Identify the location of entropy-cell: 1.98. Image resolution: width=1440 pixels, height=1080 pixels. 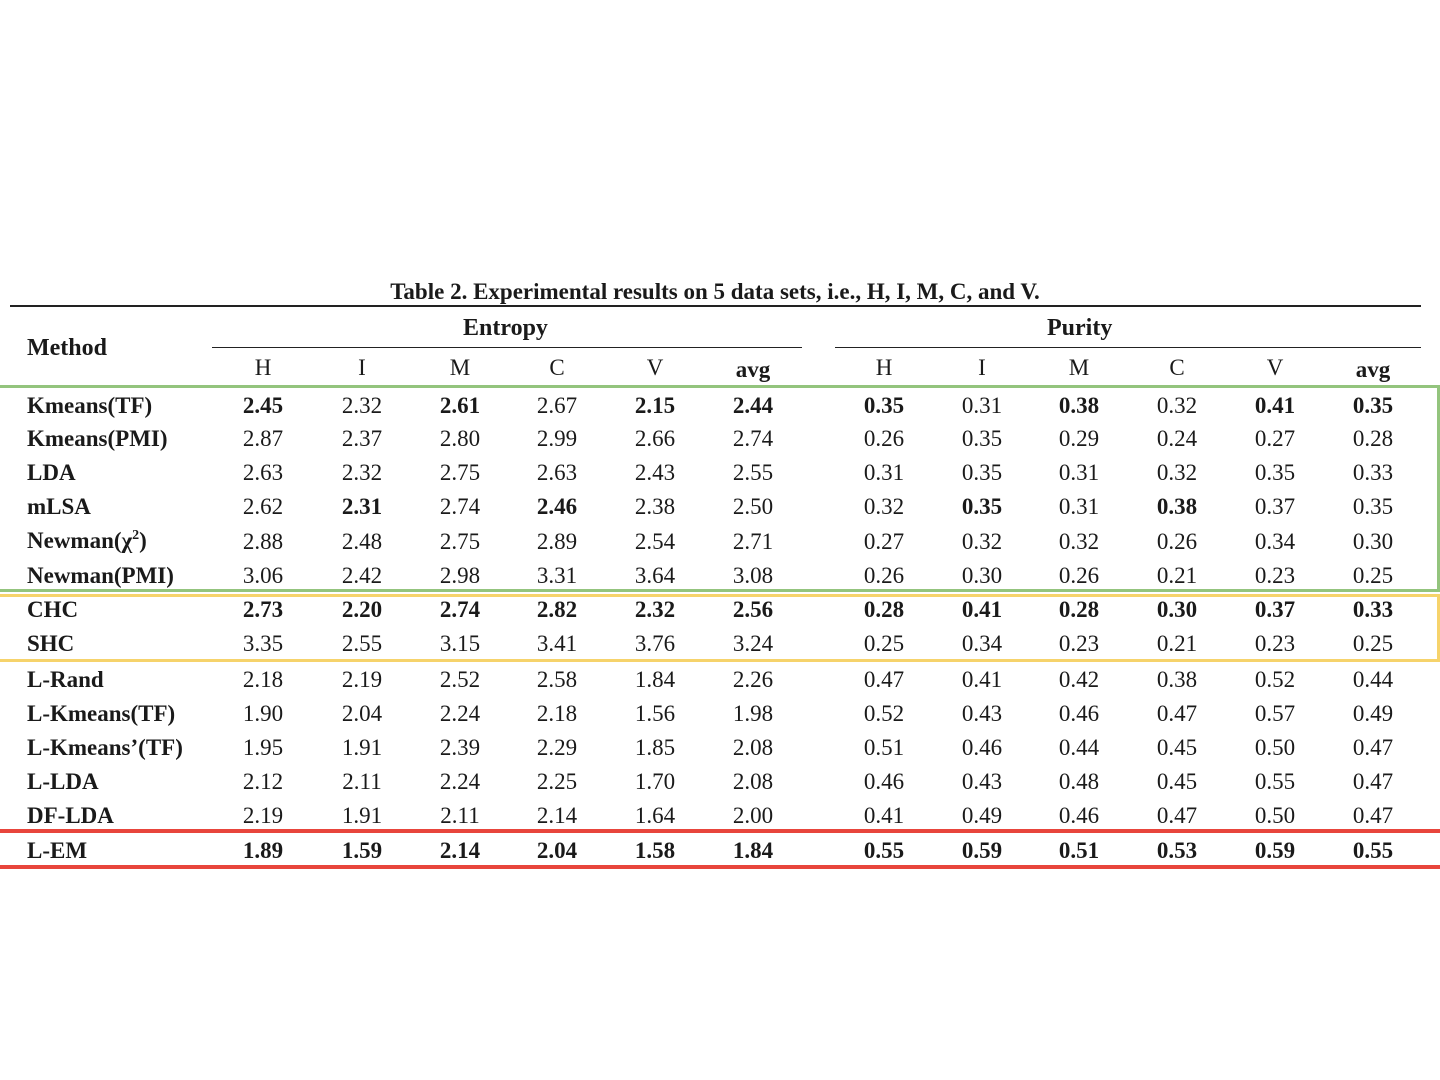
(753, 713).